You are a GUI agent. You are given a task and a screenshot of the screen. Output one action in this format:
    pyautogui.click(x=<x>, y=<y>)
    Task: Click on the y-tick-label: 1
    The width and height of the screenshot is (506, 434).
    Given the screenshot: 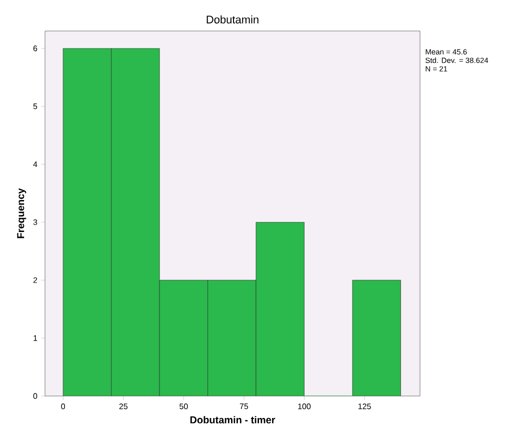 What is the action you would take?
    pyautogui.click(x=36, y=338)
    